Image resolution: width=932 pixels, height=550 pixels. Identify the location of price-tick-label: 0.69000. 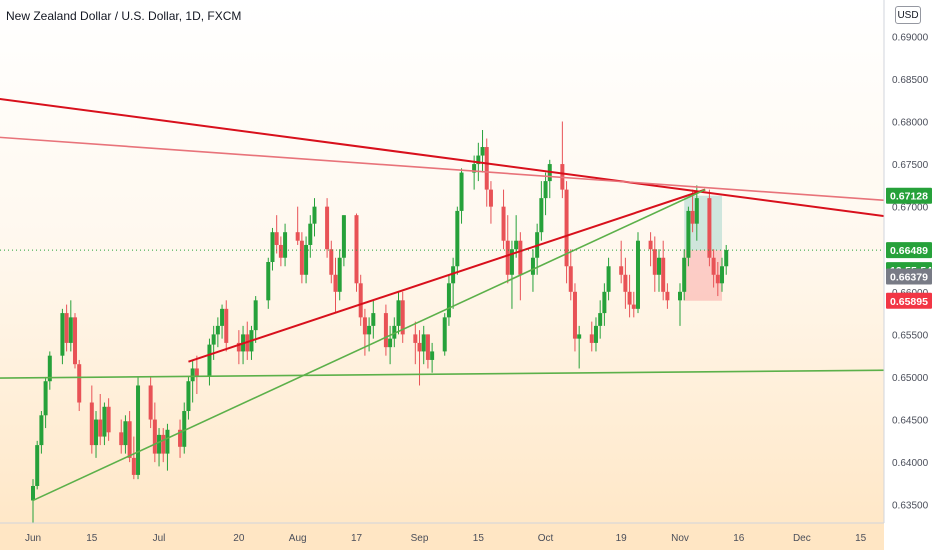
(910, 37).